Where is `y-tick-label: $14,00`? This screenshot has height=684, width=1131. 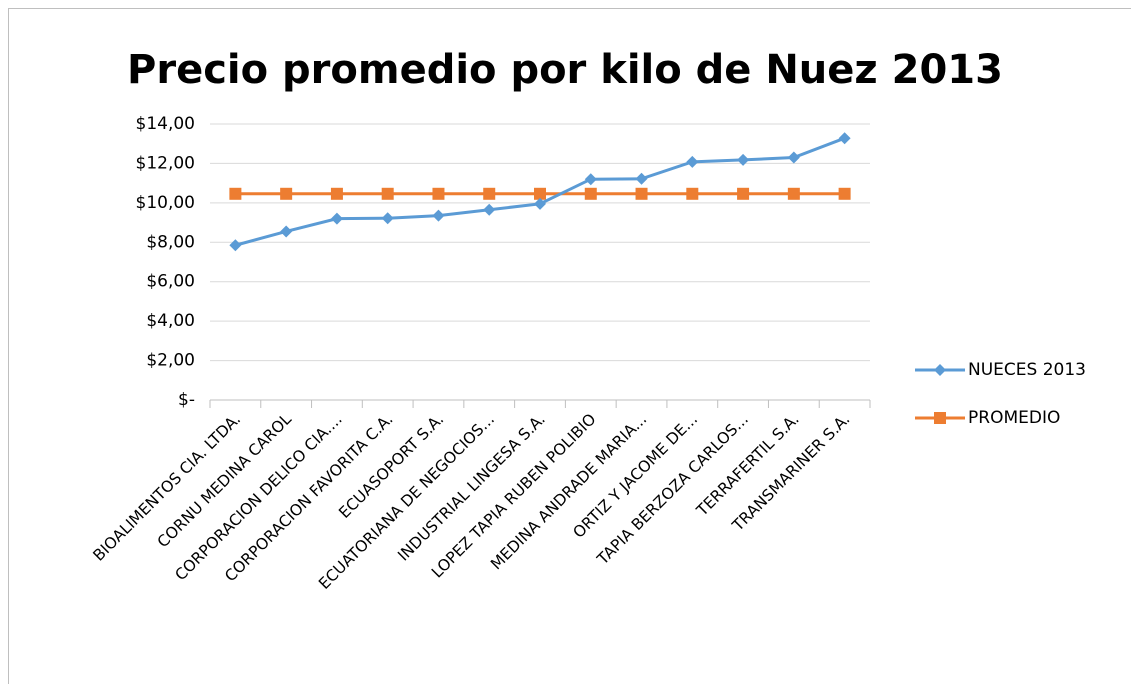
y-tick-label: $14,00 is located at coordinates (165, 124).